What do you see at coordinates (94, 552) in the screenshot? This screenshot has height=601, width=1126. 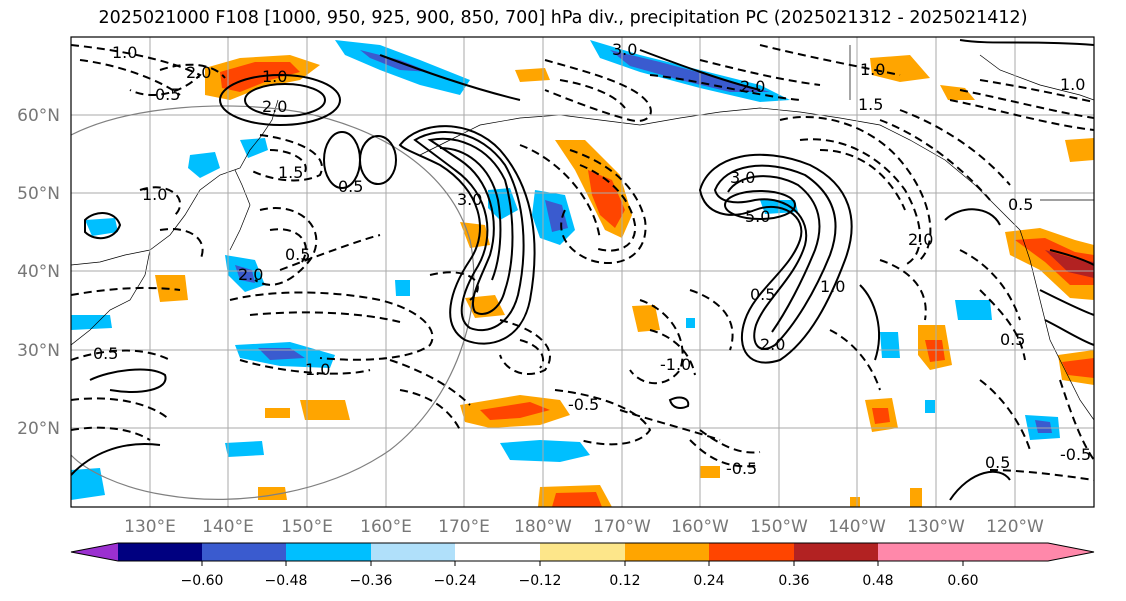 I see `colorbar-extend-low` at bounding box center [94, 552].